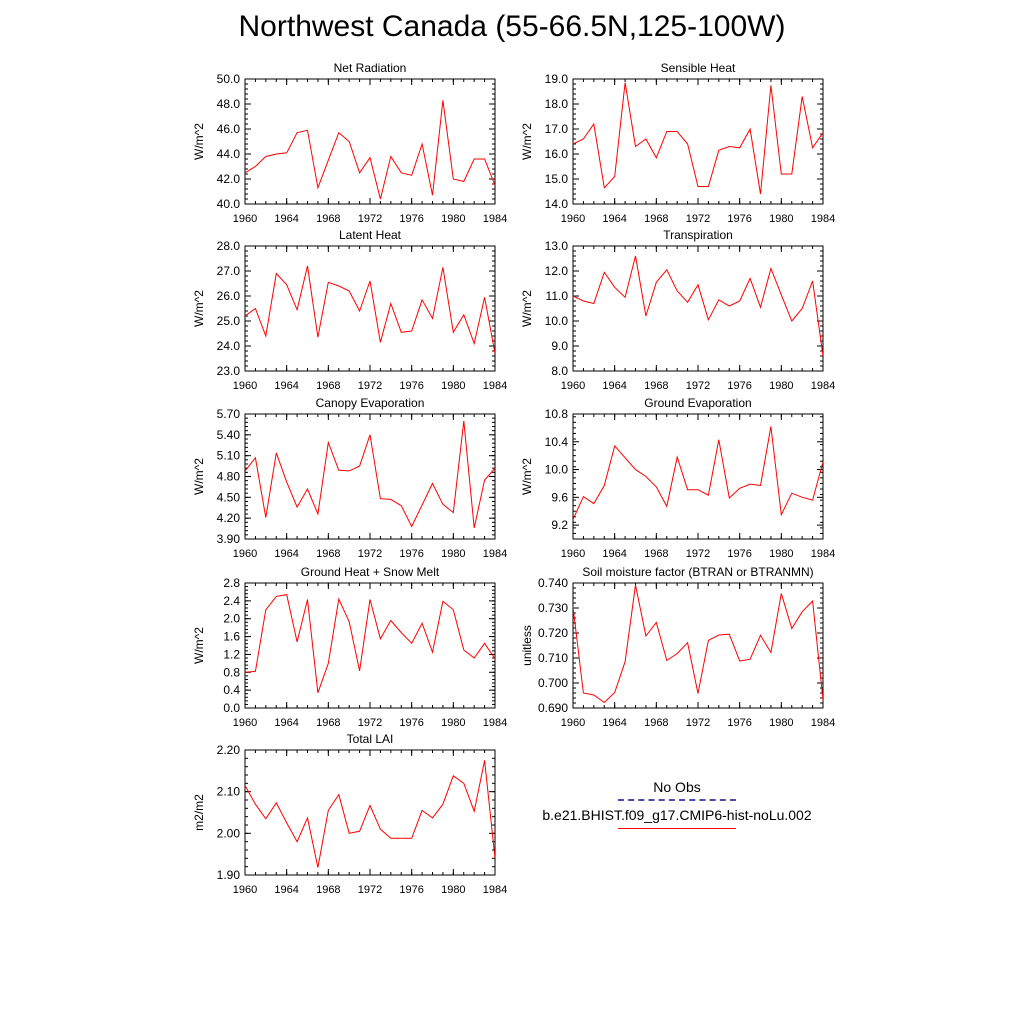 Image resolution: width=1024 pixels, height=1024 pixels. I want to click on y-tick-label: 48.0, so click(229, 104).